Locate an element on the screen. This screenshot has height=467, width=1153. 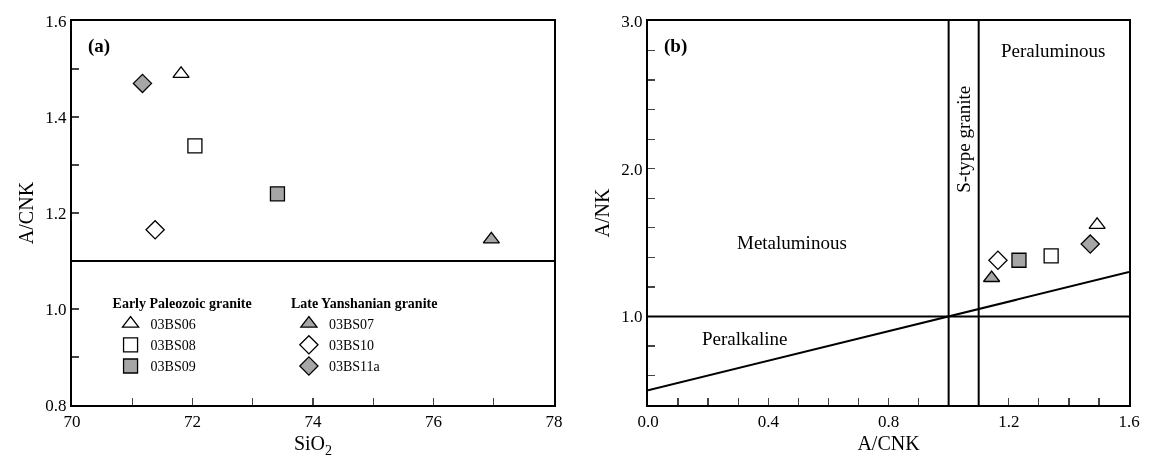
legend-label: 03BS06 is located at coordinates (173, 325).